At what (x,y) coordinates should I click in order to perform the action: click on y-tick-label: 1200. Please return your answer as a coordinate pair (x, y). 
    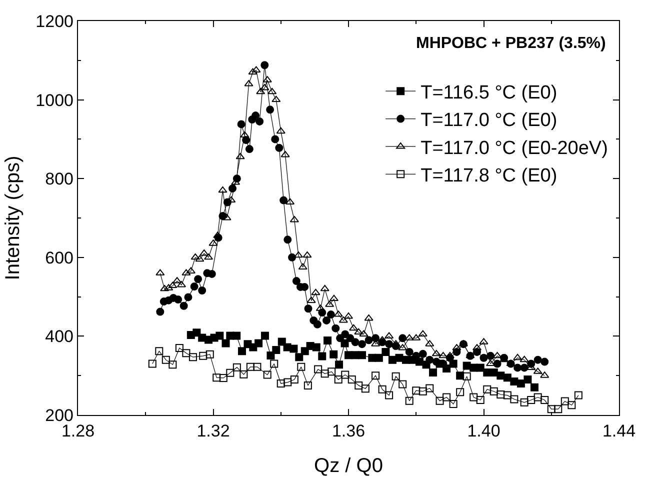
    Looking at the image, I should click on (55, 21).